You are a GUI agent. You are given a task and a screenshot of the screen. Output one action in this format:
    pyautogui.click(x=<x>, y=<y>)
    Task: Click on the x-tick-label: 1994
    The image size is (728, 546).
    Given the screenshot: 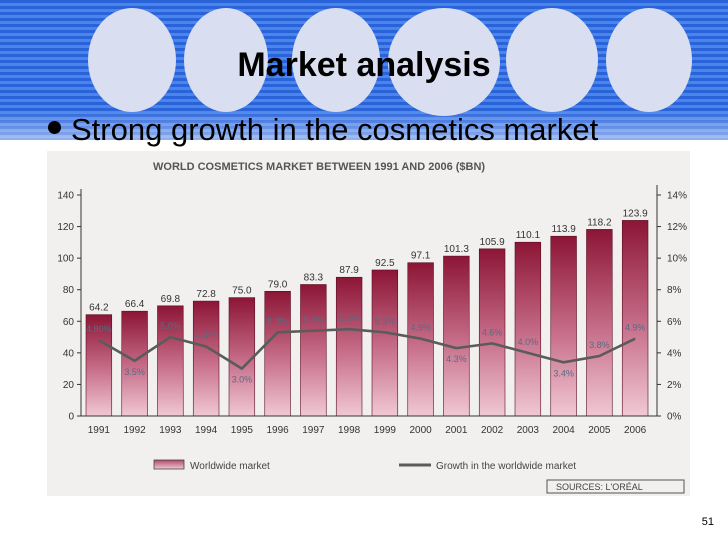 What is the action you would take?
    pyautogui.click(x=206, y=430)
    